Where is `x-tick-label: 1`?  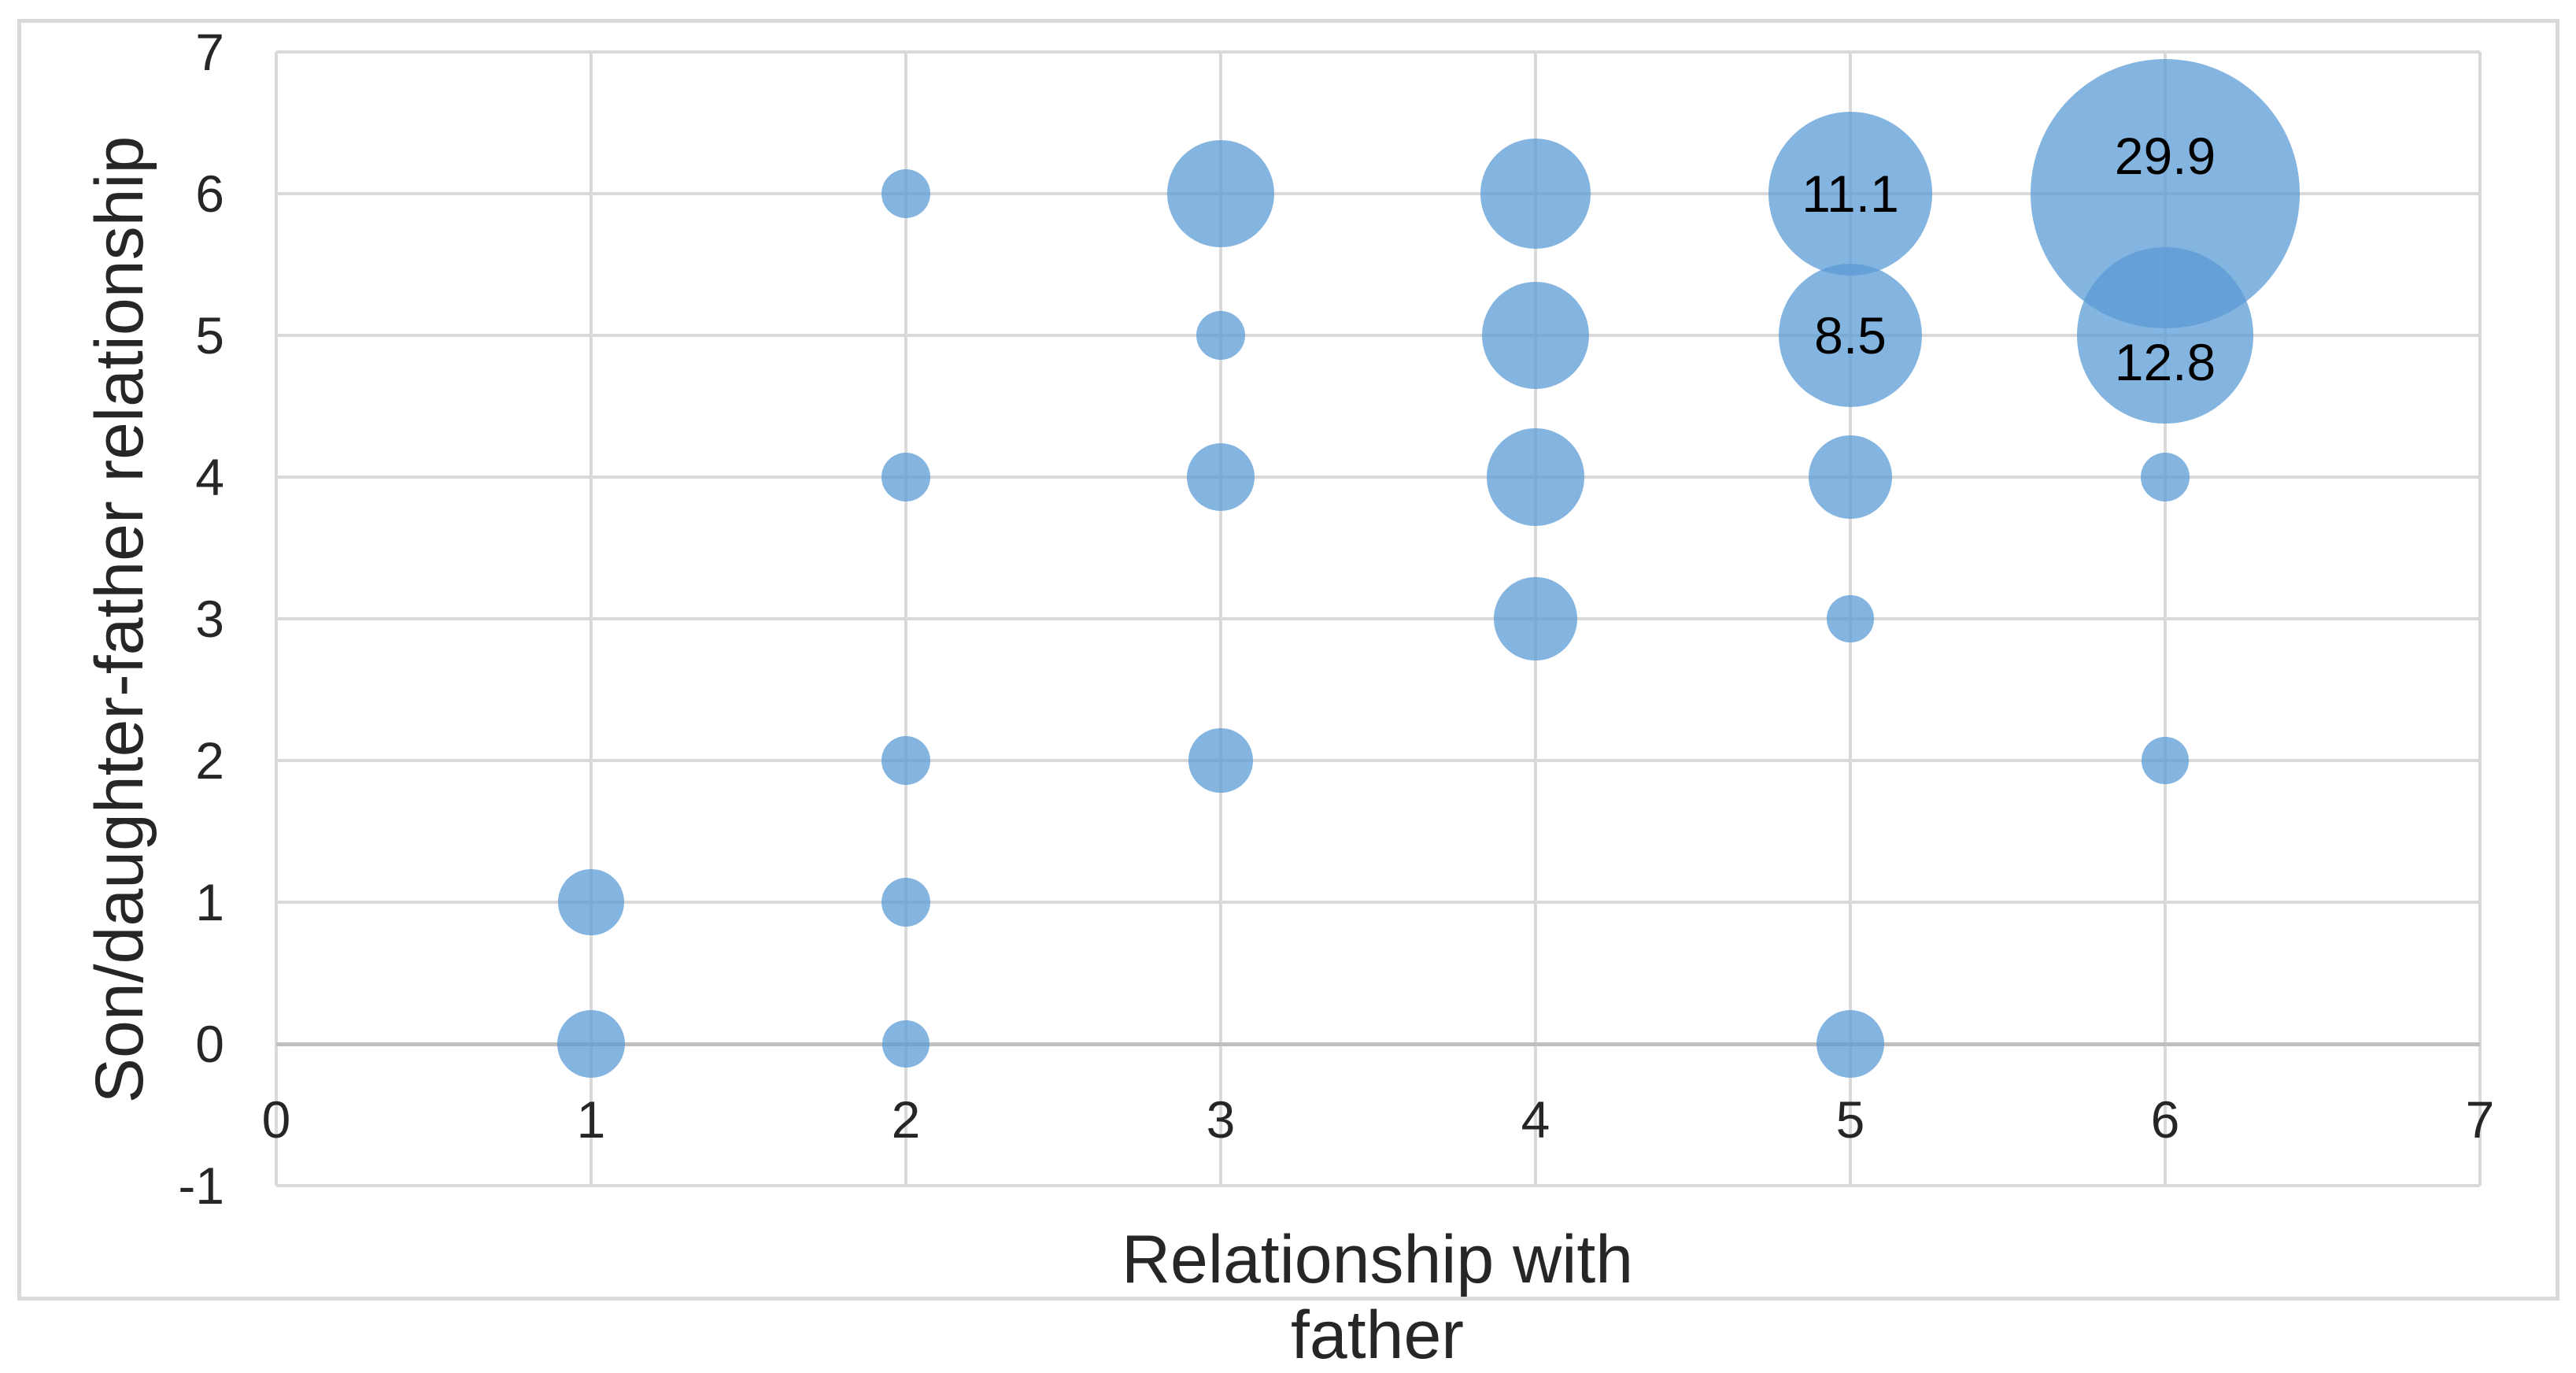
x-tick-label: 1 is located at coordinates (591, 1119).